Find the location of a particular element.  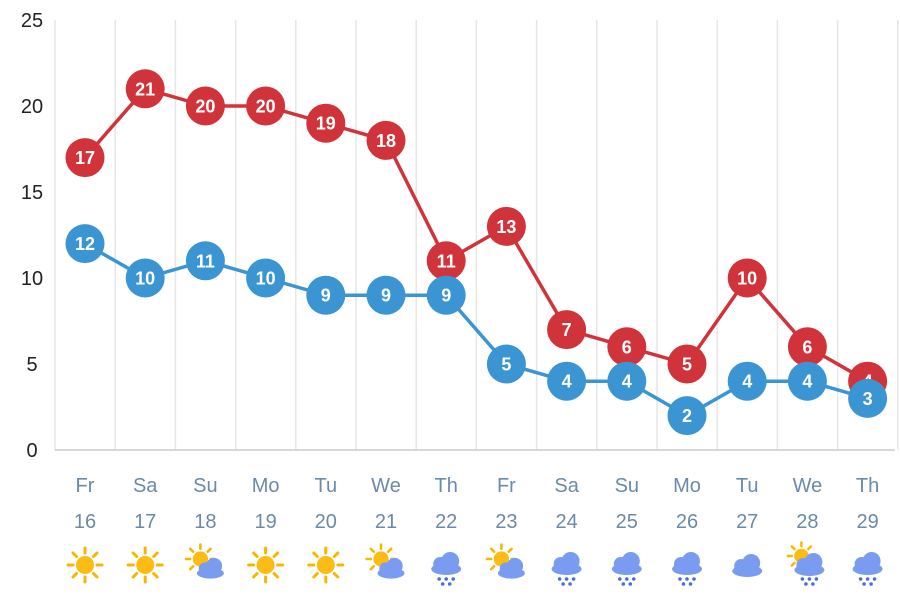

y-tick-label: 25 is located at coordinates (32, 21).